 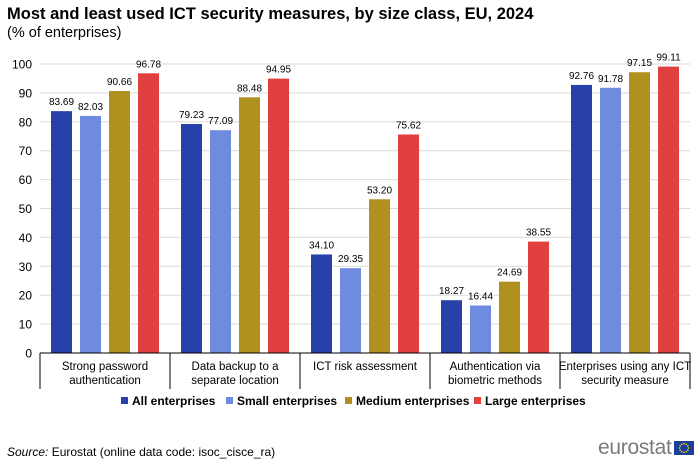 I want to click on eurostat-logo: eurostat, so click(x=646, y=448).